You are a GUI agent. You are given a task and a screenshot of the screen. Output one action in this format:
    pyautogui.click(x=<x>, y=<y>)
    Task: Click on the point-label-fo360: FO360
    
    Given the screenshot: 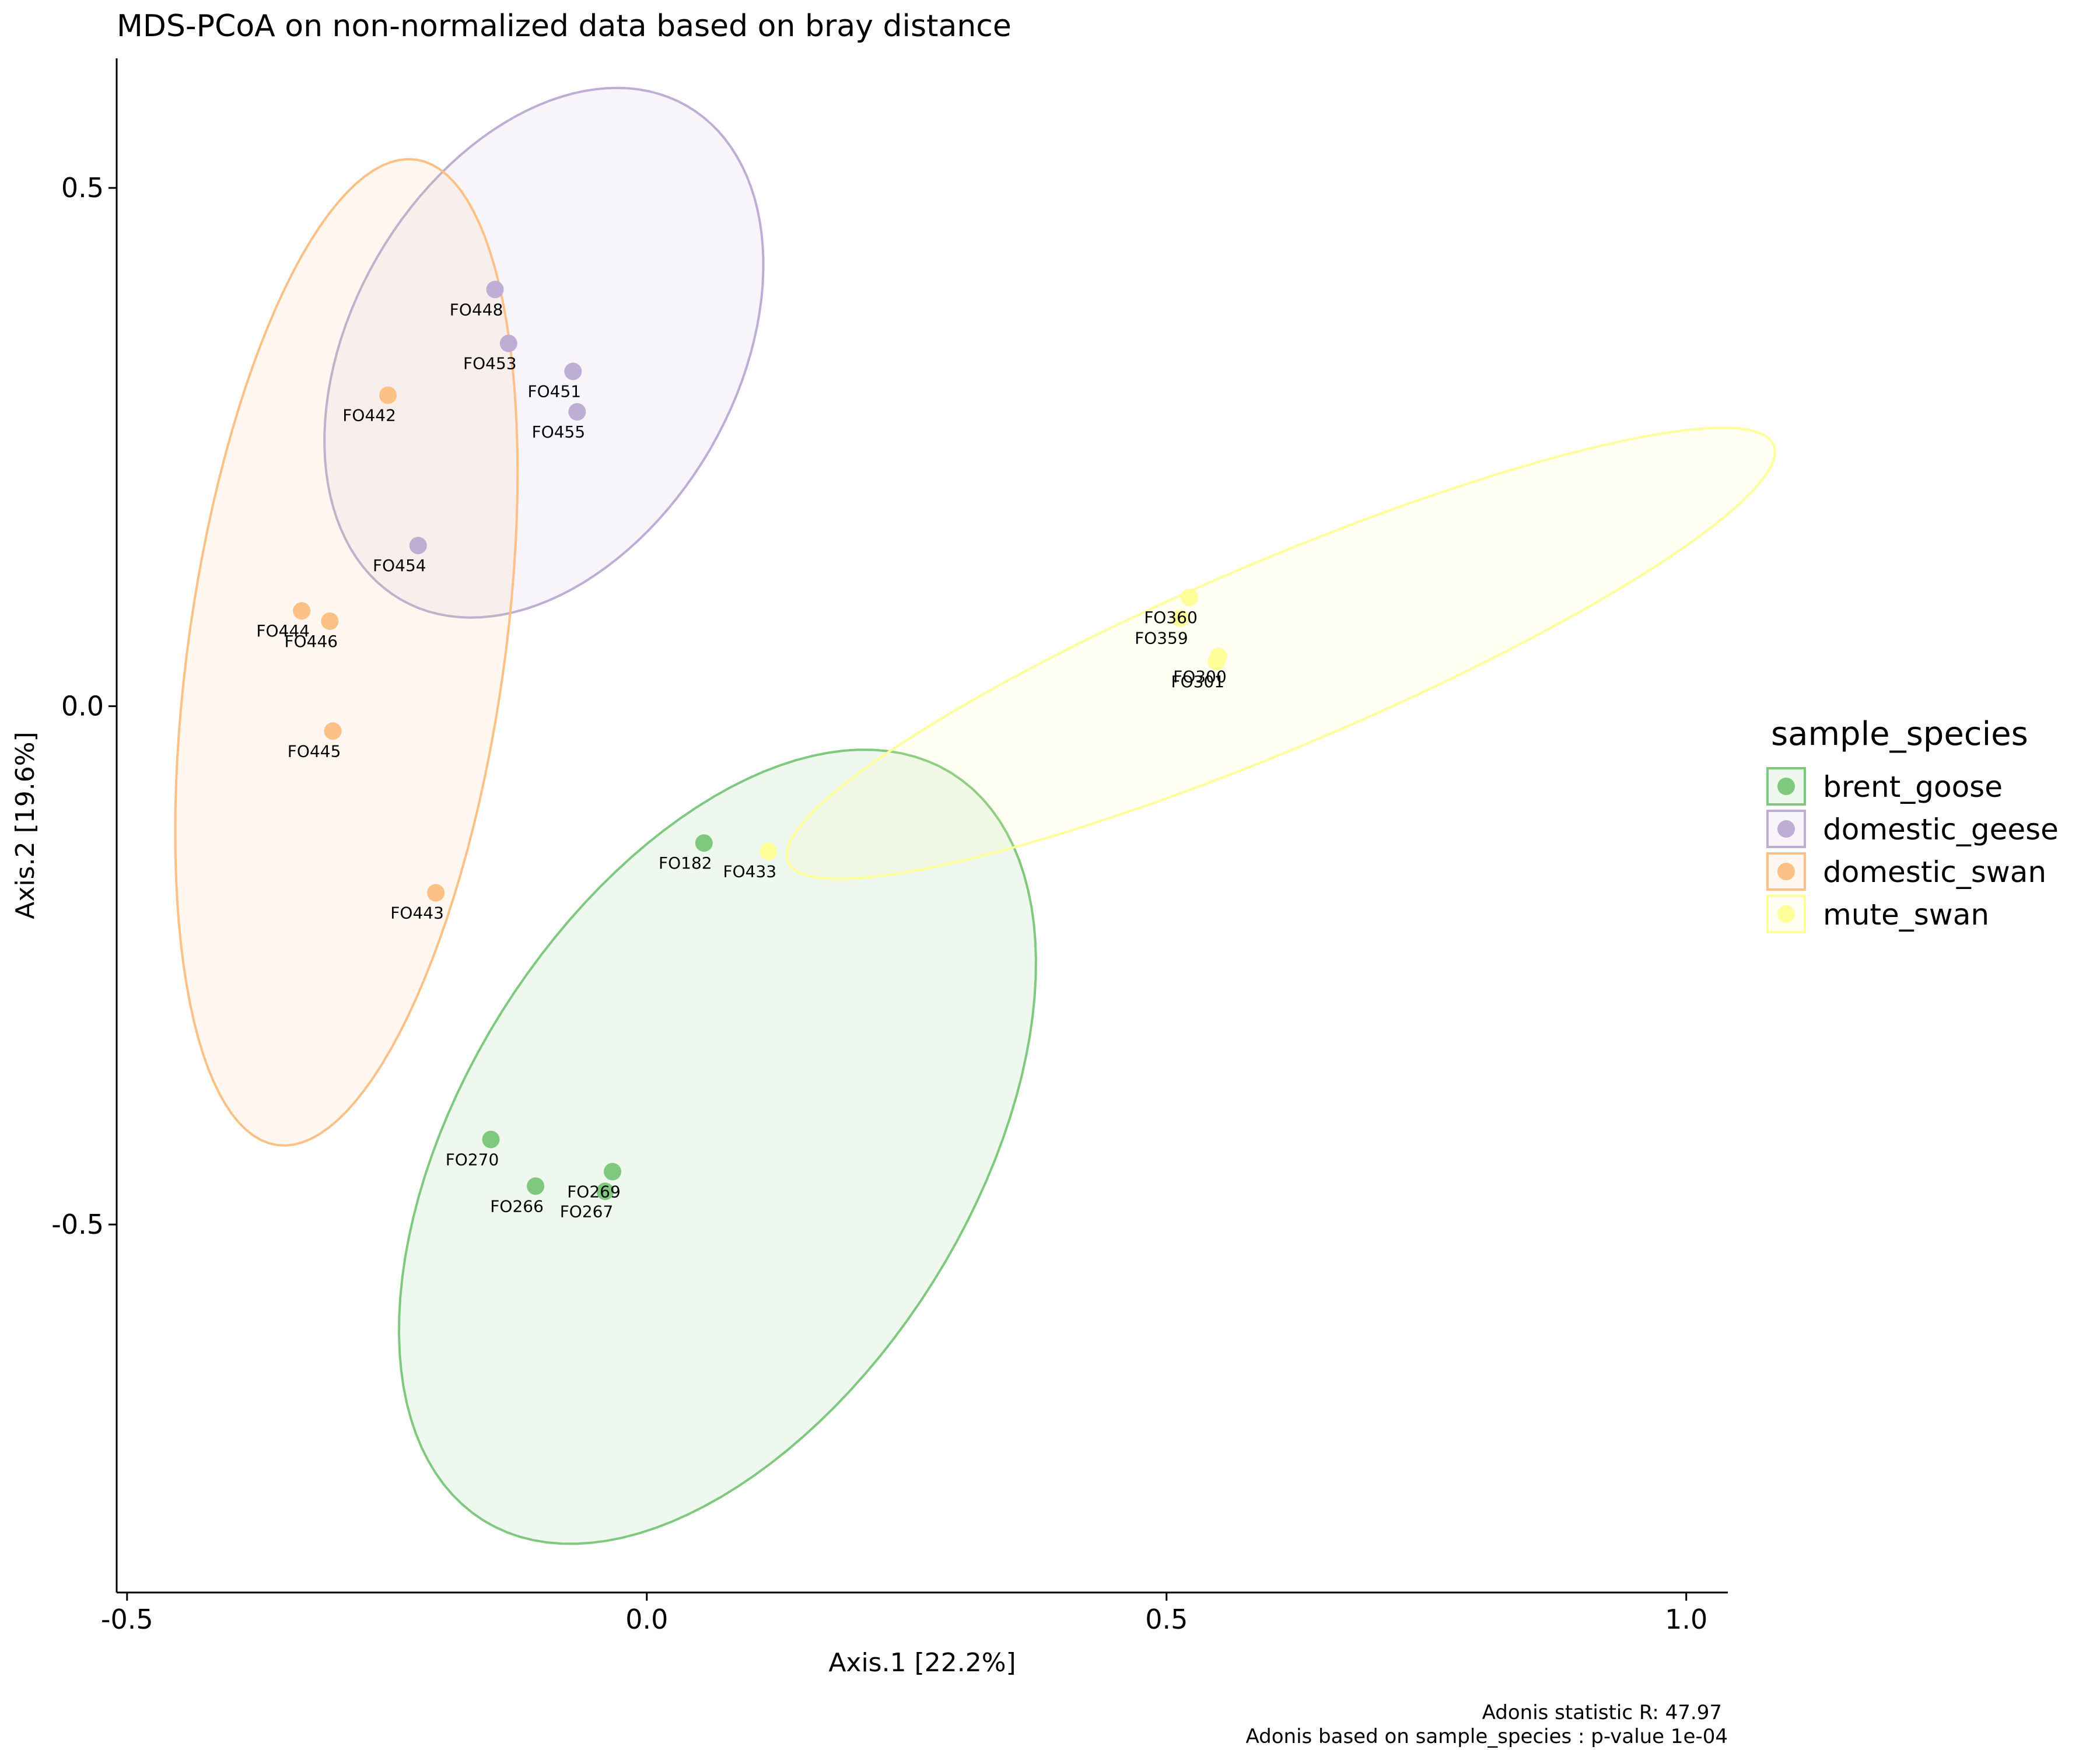 What is the action you would take?
    pyautogui.click(x=1171, y=617)
    